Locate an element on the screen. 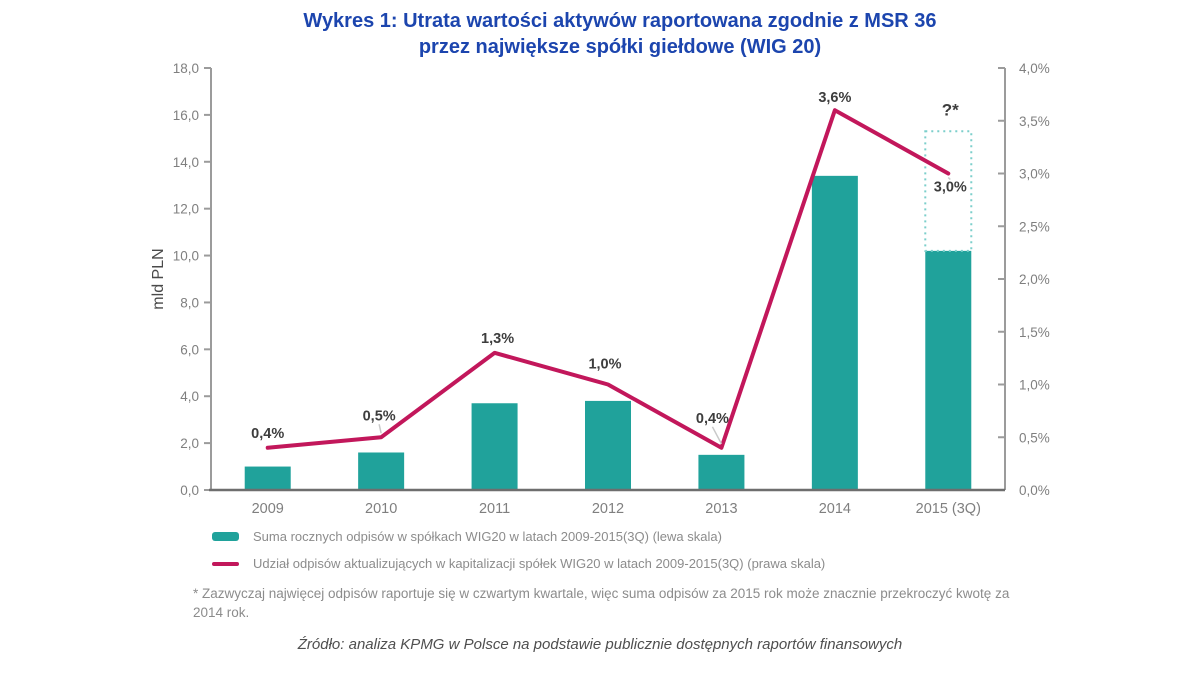 This screenshot has width=1200, height=675. projection-question-label: ?* is located at coordinates (950, 109).